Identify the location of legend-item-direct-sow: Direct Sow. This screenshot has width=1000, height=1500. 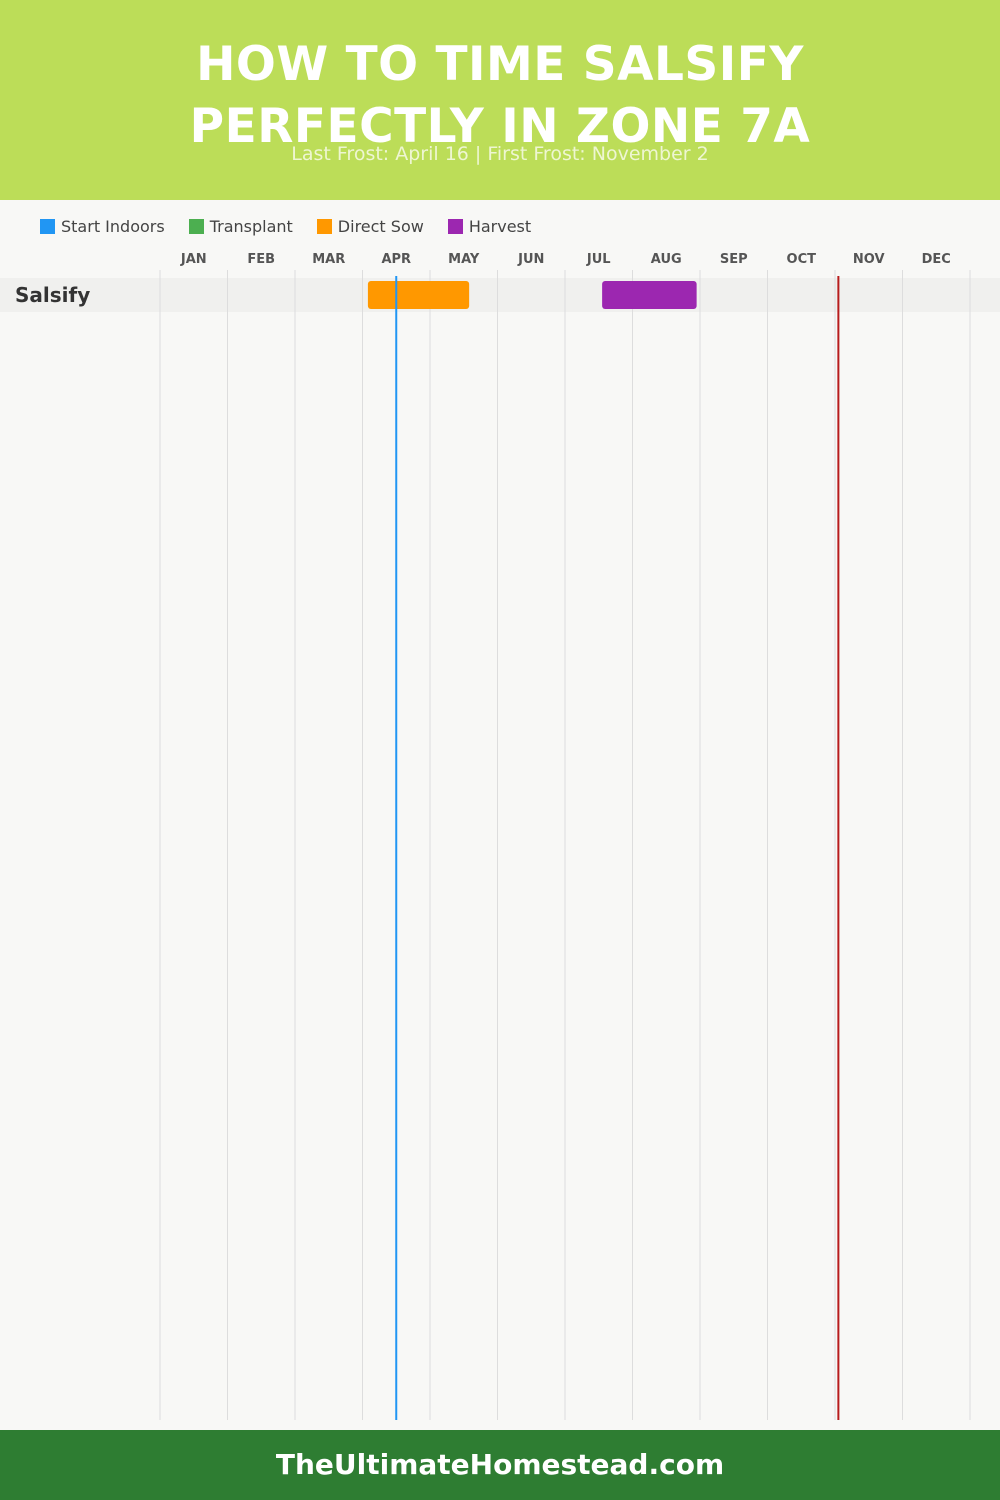
(370, 226).